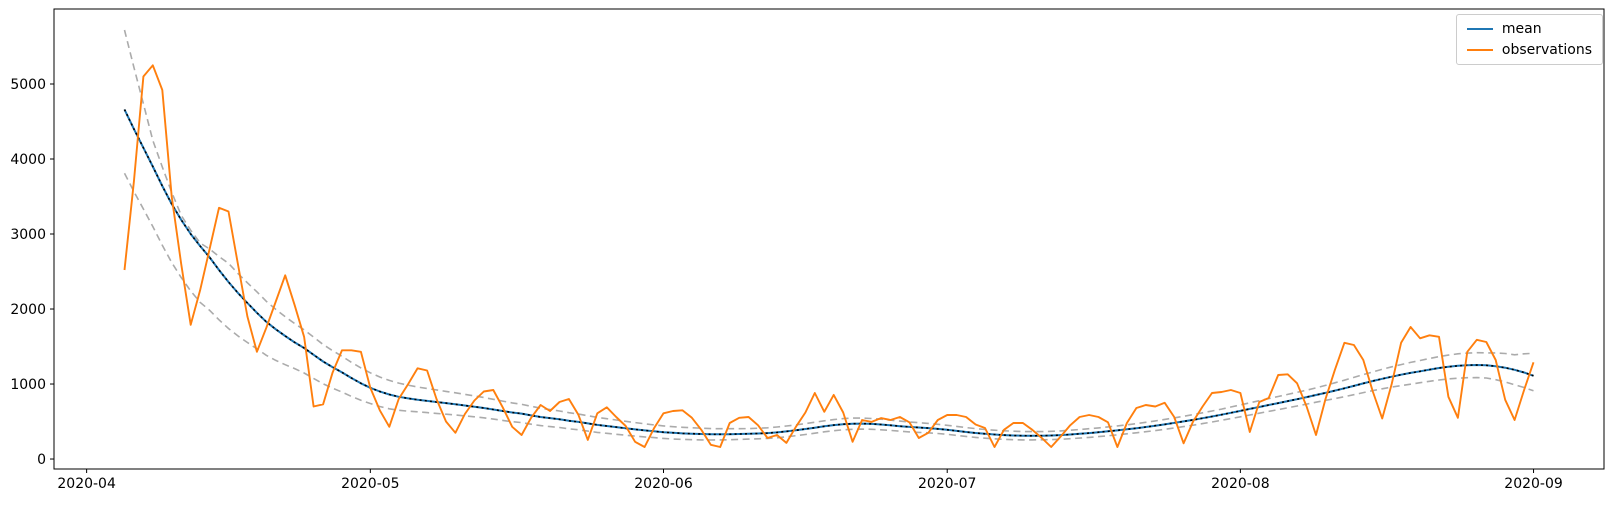  Describe the element at coordinates (370, 484) in the screenshot. I see `x-tick-label: 2020-05` at that location.